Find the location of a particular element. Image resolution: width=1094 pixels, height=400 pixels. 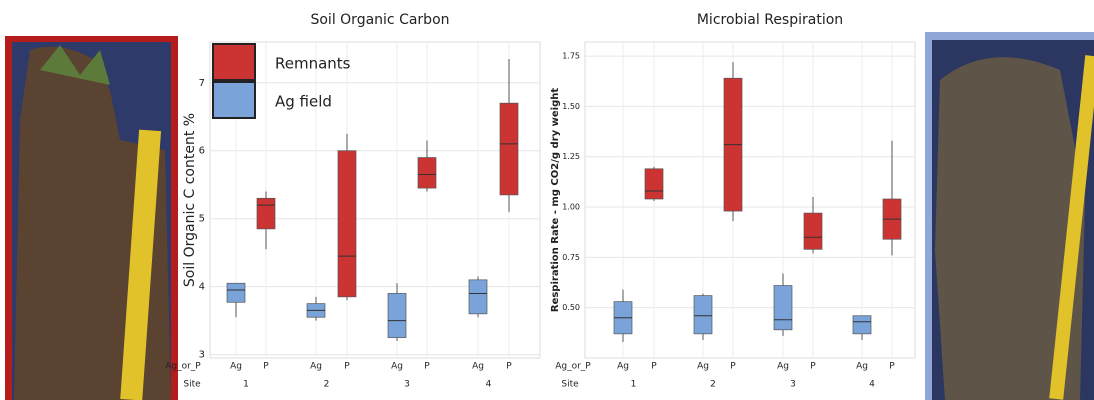

y-axis-label: Soil Organic C content % is located at coordinates (190, 200).